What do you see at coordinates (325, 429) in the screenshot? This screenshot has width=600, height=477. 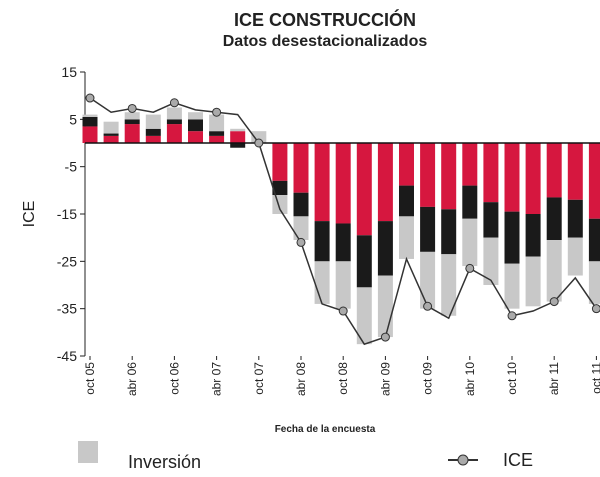 I see `x-axis-label: Fecha de la encuesta` at bounding box center [325, 429].